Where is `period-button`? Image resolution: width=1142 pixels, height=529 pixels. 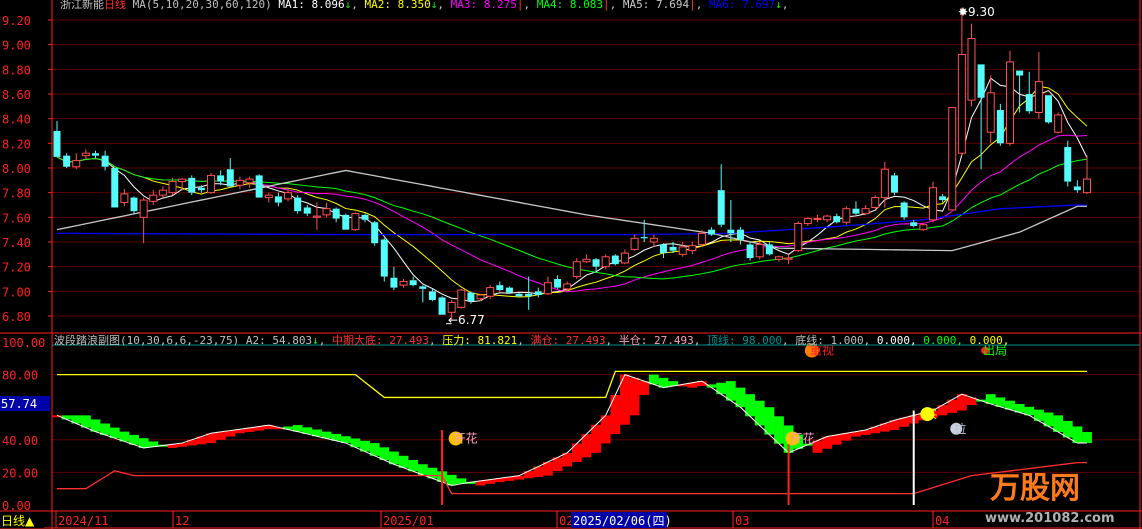
period-button is located at coordinates (22, 520).